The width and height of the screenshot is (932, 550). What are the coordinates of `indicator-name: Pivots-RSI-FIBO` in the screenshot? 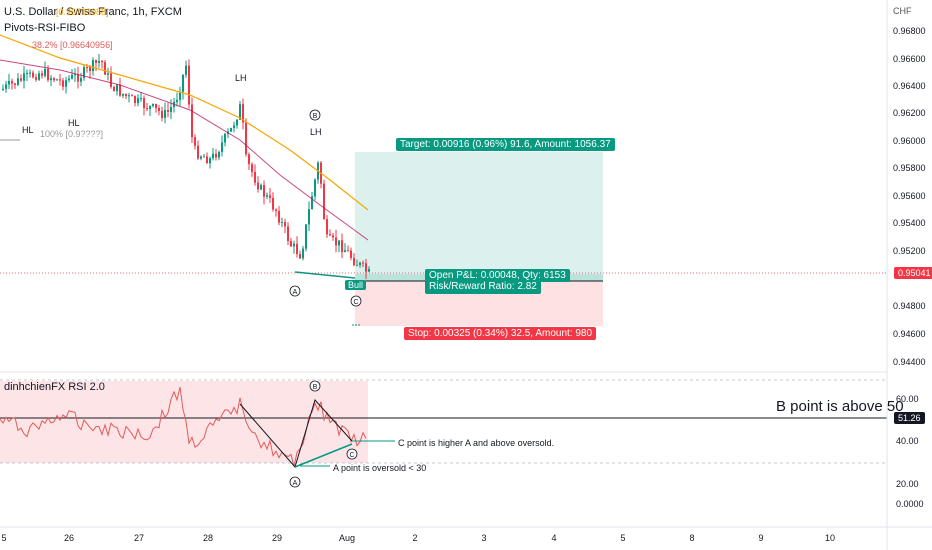 It's located at (45, 28).